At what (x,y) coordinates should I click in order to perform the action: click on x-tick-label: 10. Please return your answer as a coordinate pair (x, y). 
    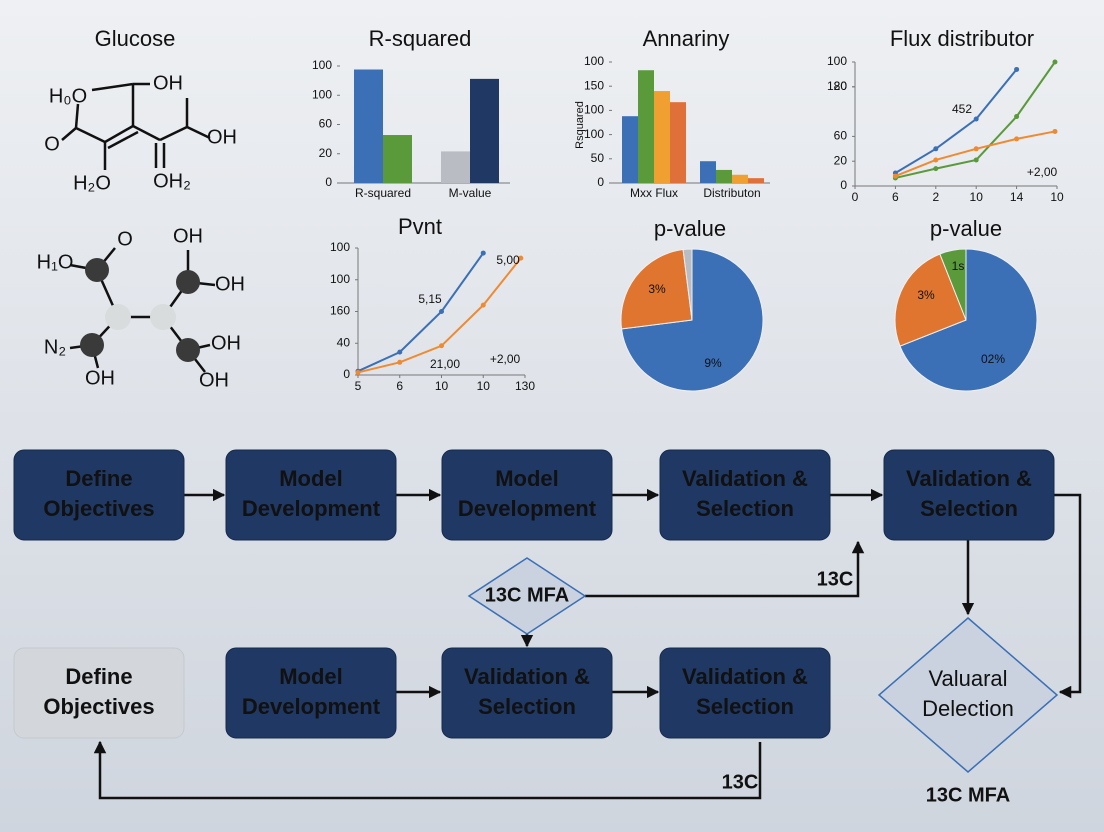
    Looking at the image, I should click on (442, 386).